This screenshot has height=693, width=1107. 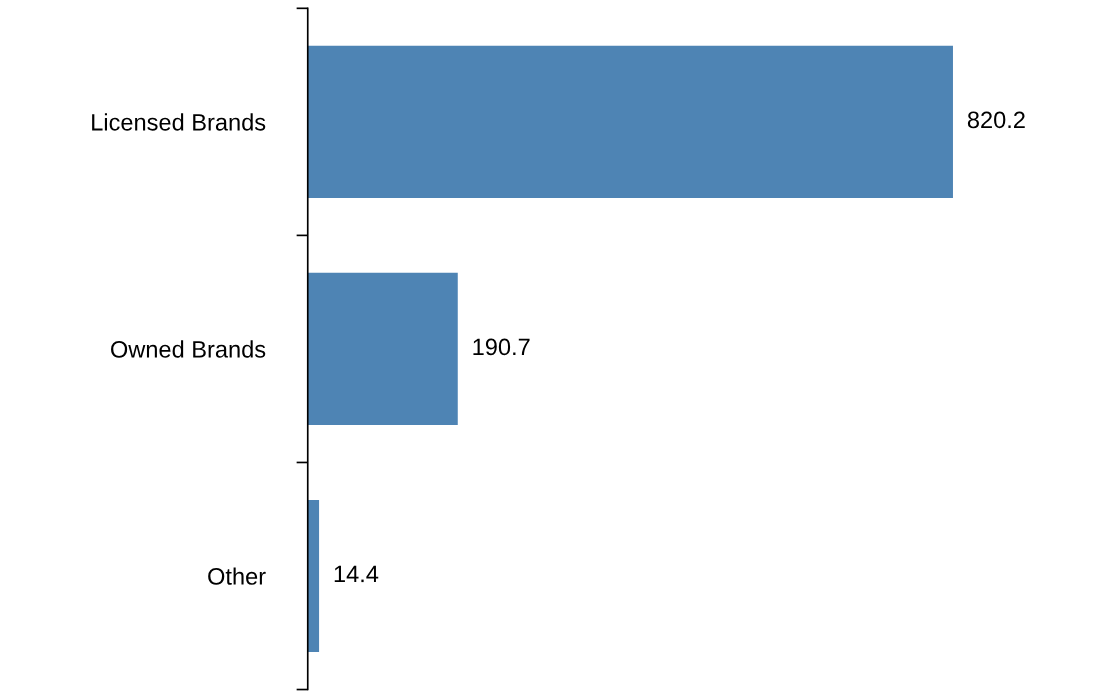 I want to click on data-label: 190.7, so click(x=501, y=347).